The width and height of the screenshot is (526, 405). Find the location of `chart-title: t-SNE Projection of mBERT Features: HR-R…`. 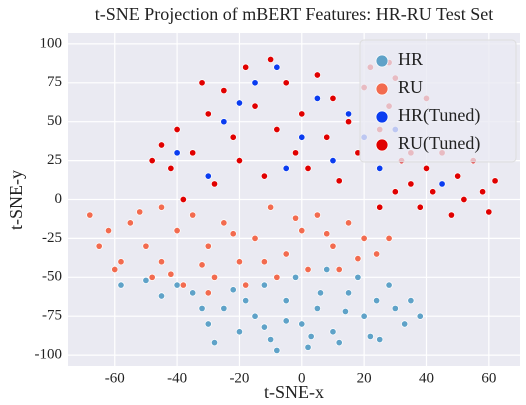

chart-title: t-SNE Projection of mBERT Features: HR-R… is located at coordinates (294, 14).